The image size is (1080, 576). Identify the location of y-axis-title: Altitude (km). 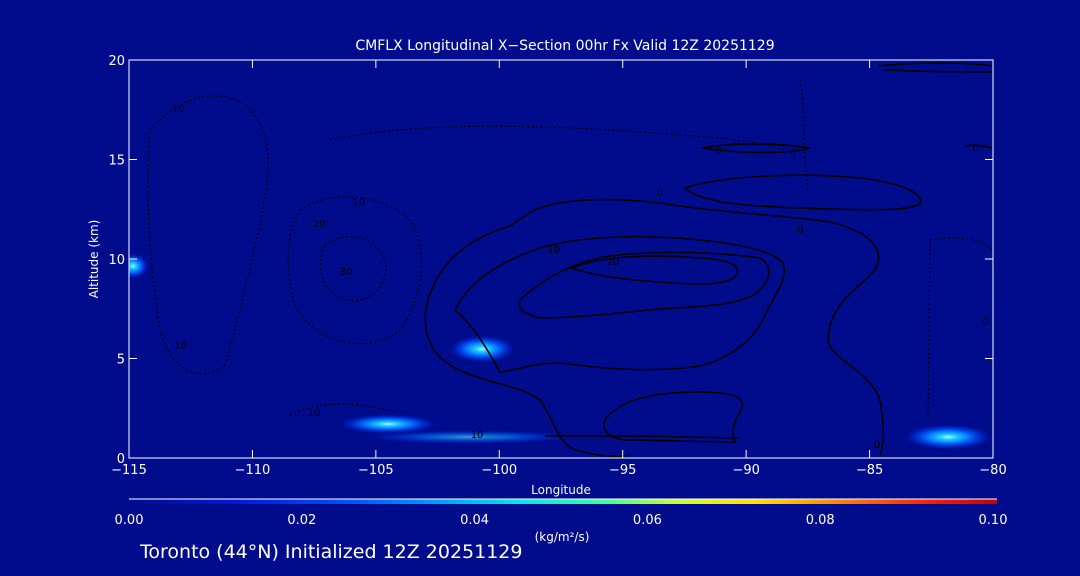
(94, 259).